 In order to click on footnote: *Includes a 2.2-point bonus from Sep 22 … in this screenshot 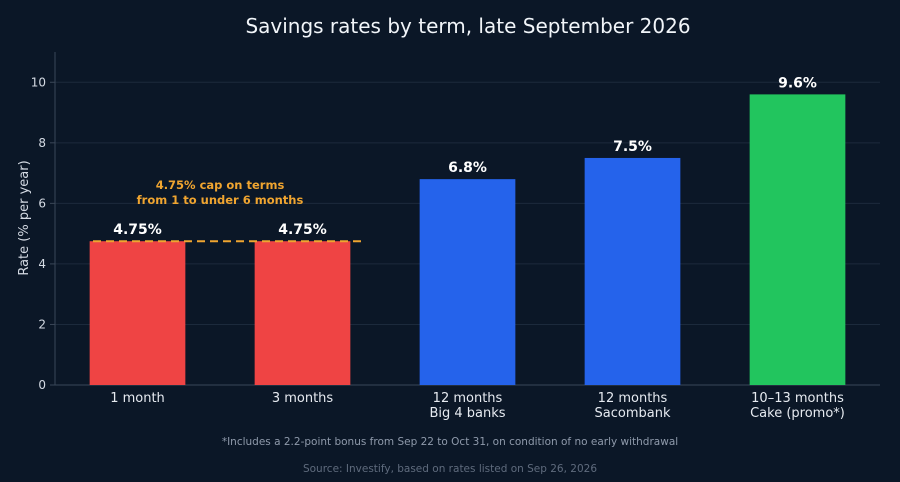, I will do `click(450, 442)`.